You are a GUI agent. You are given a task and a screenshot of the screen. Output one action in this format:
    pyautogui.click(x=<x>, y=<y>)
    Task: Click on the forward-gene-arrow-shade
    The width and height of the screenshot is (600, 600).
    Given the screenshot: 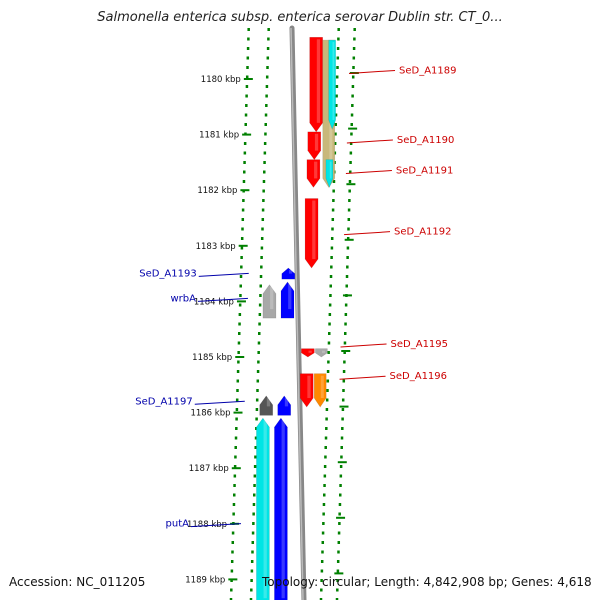 What is the action you would take?
    pyautogui.click(x=286, y=402)
    